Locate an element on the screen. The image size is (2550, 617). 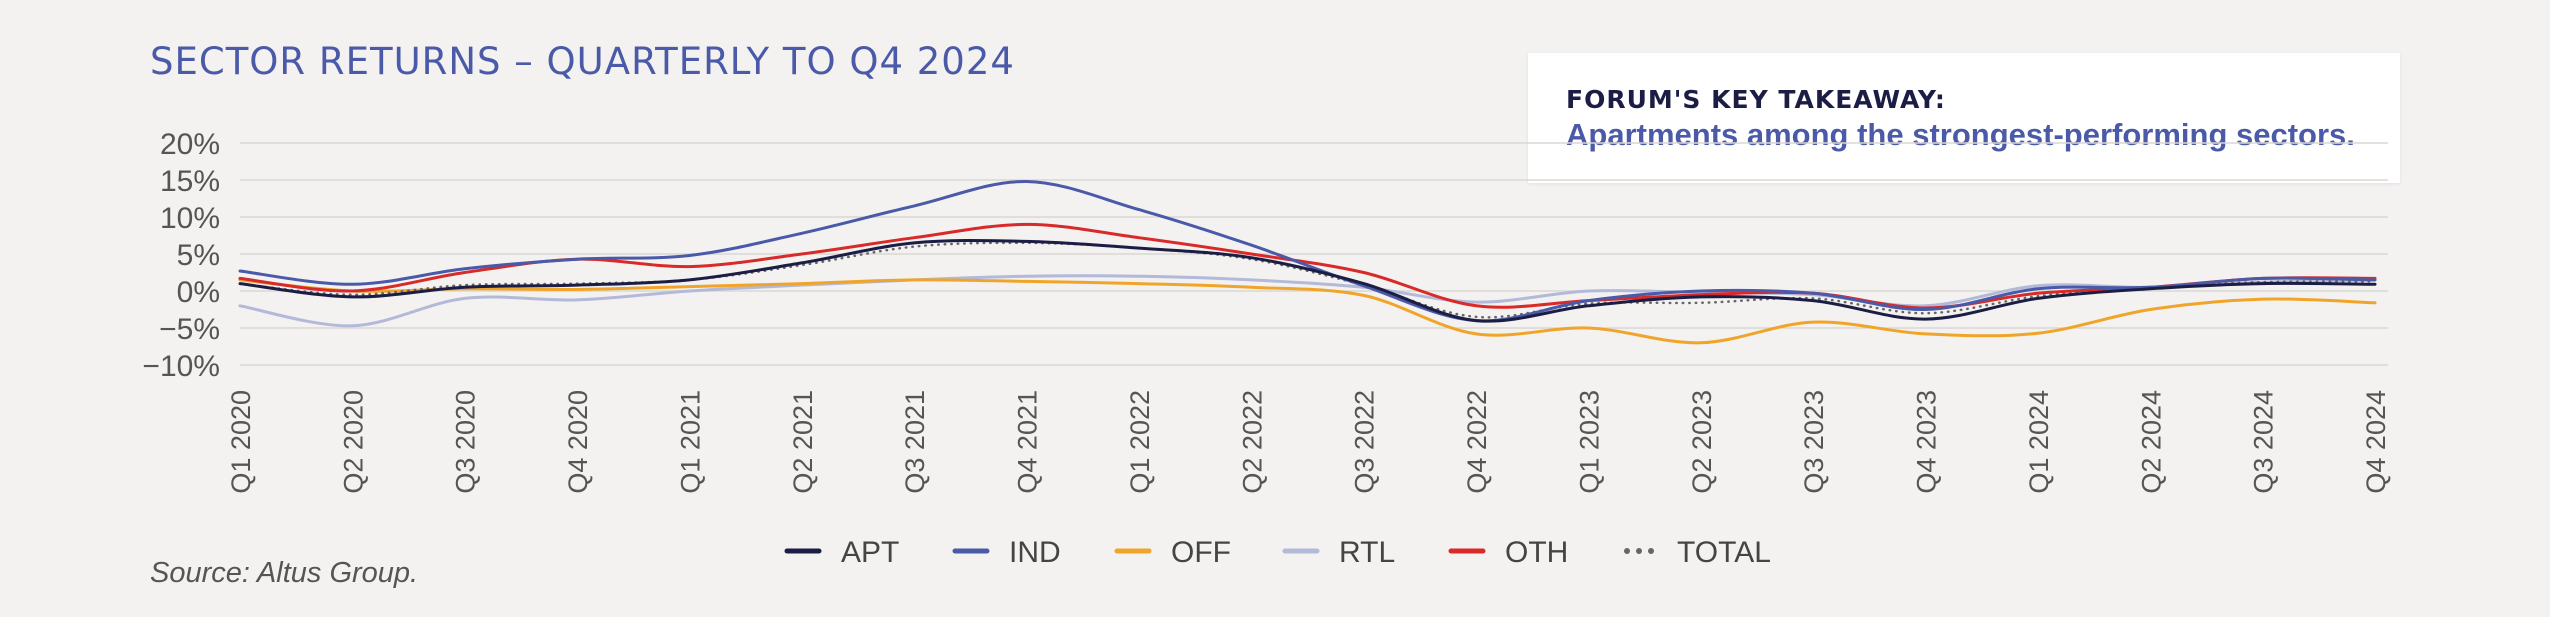
legend-label: IND is located at coordinates (1035, 552).